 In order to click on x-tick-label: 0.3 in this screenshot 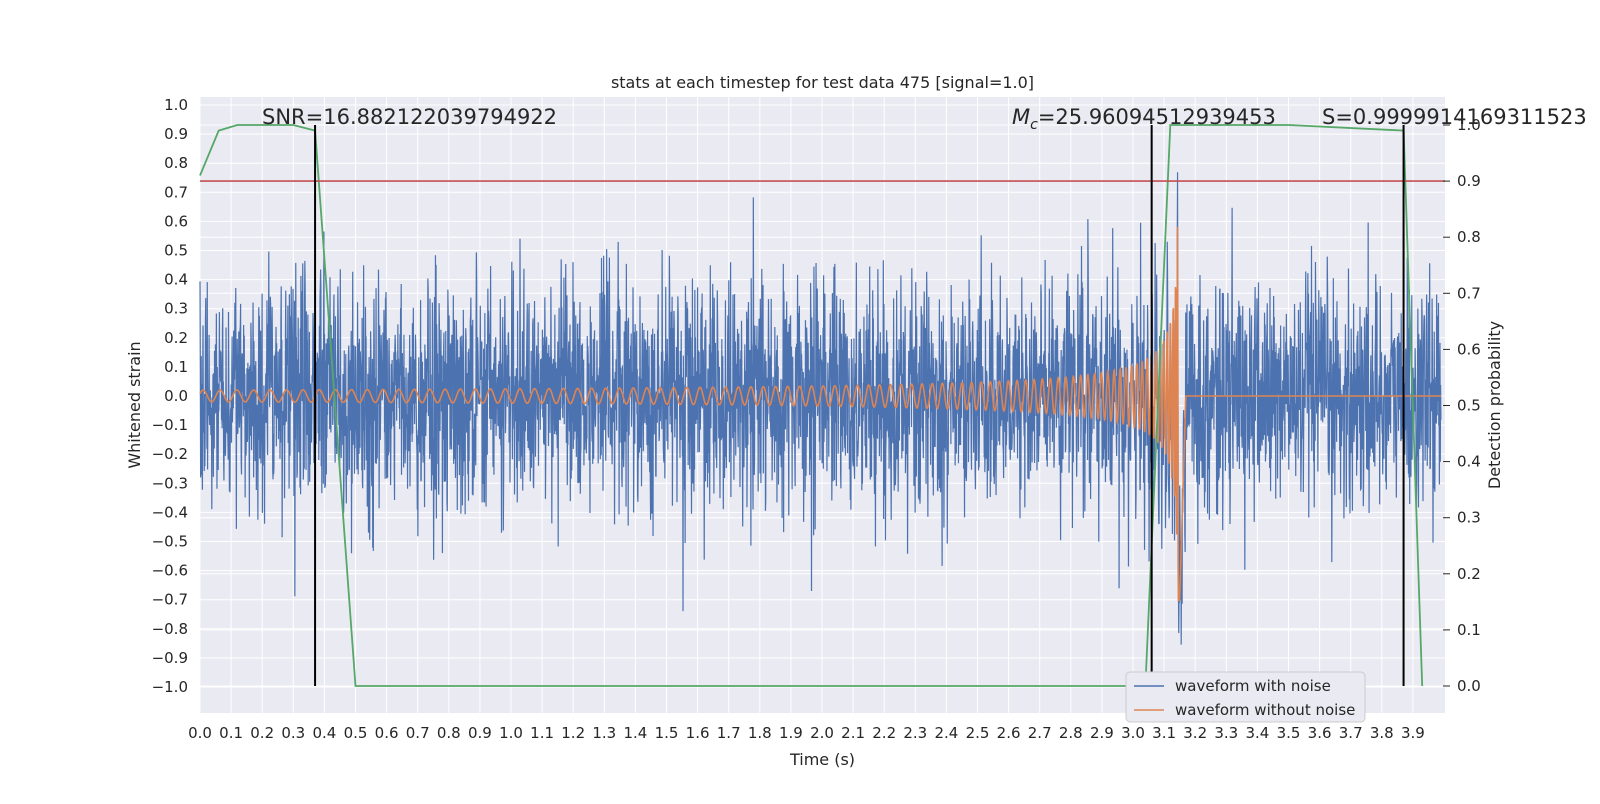, I will do `click(293, 733)`.